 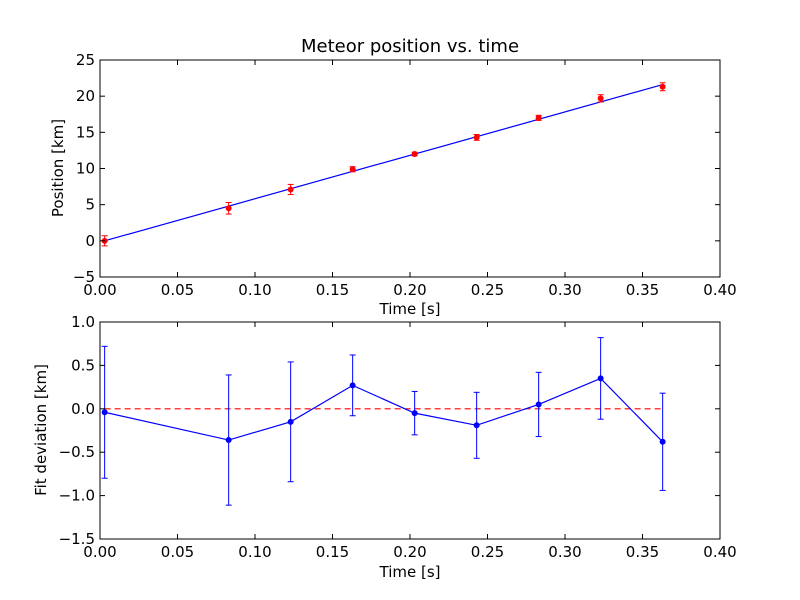 What do you see at coordinates (90, 205) in the screenshot?
I see `position-chart-ytick-label: 5` at bounding box center [90, 205].